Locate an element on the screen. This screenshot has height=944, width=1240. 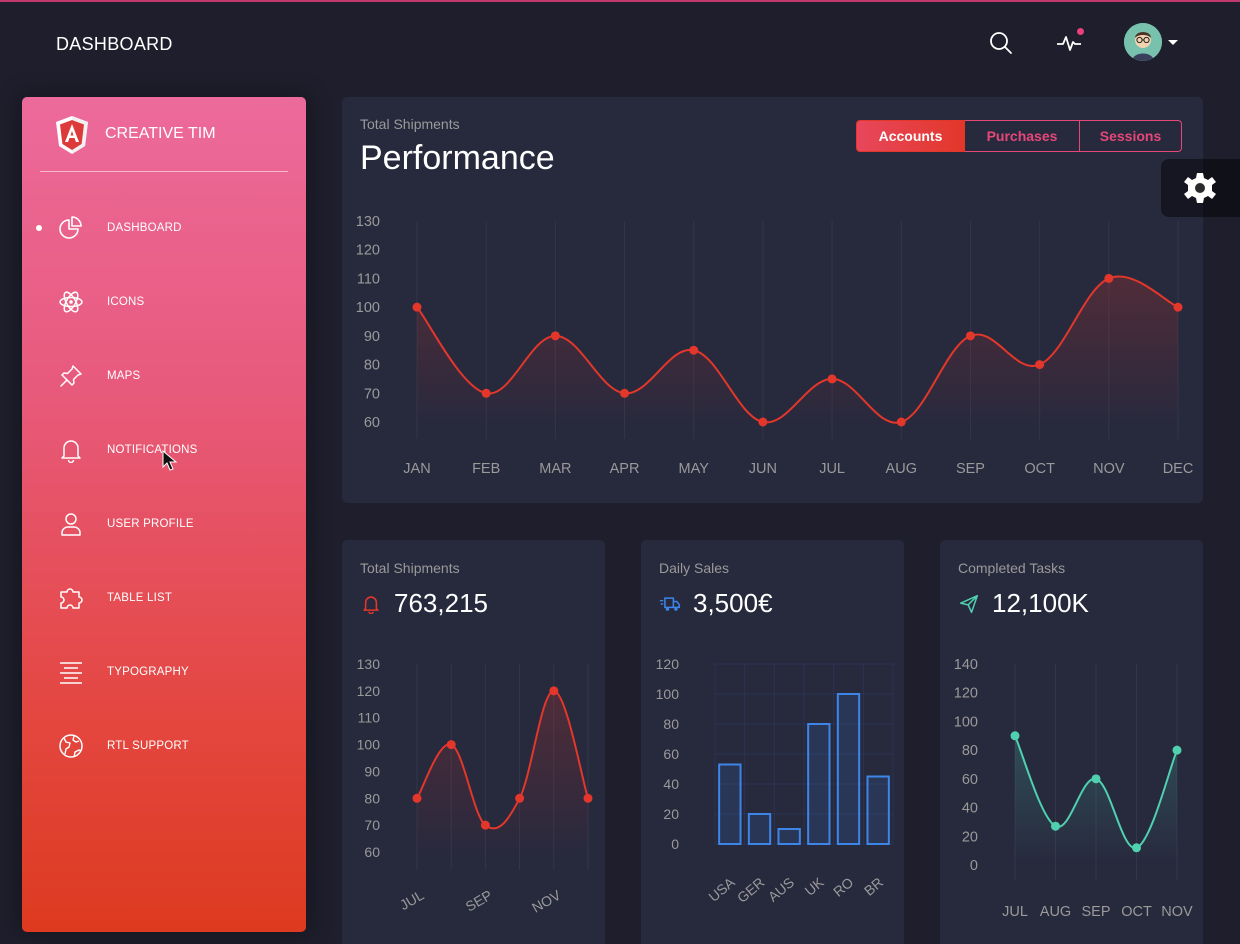
x-tick-label: AUS is located at coordinates (781, 889).